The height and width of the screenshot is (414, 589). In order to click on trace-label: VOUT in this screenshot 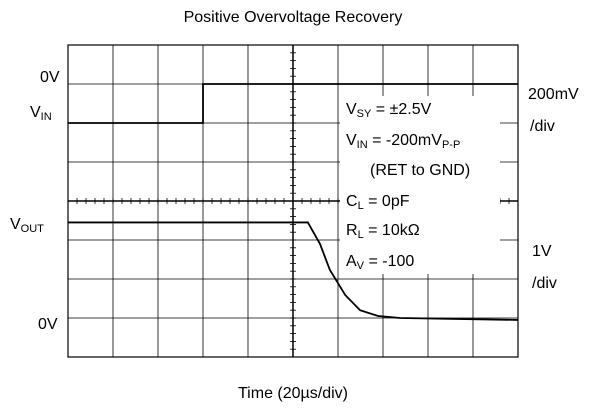, I will do `click(27, 225)`.